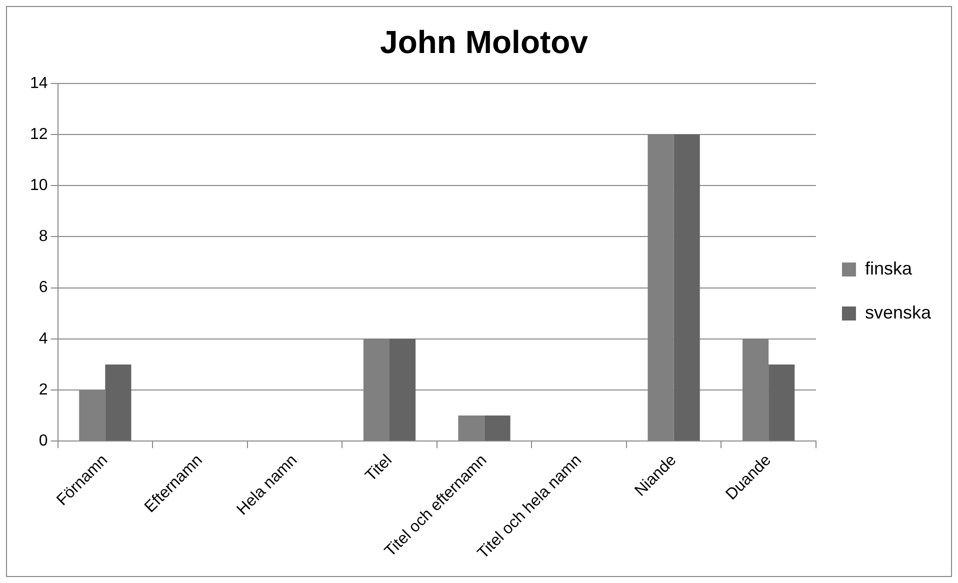  What do you see at coordinates (43, 441) in the screenshot?
I see `y-tick-label: 0` at bounding box center [43, 441].